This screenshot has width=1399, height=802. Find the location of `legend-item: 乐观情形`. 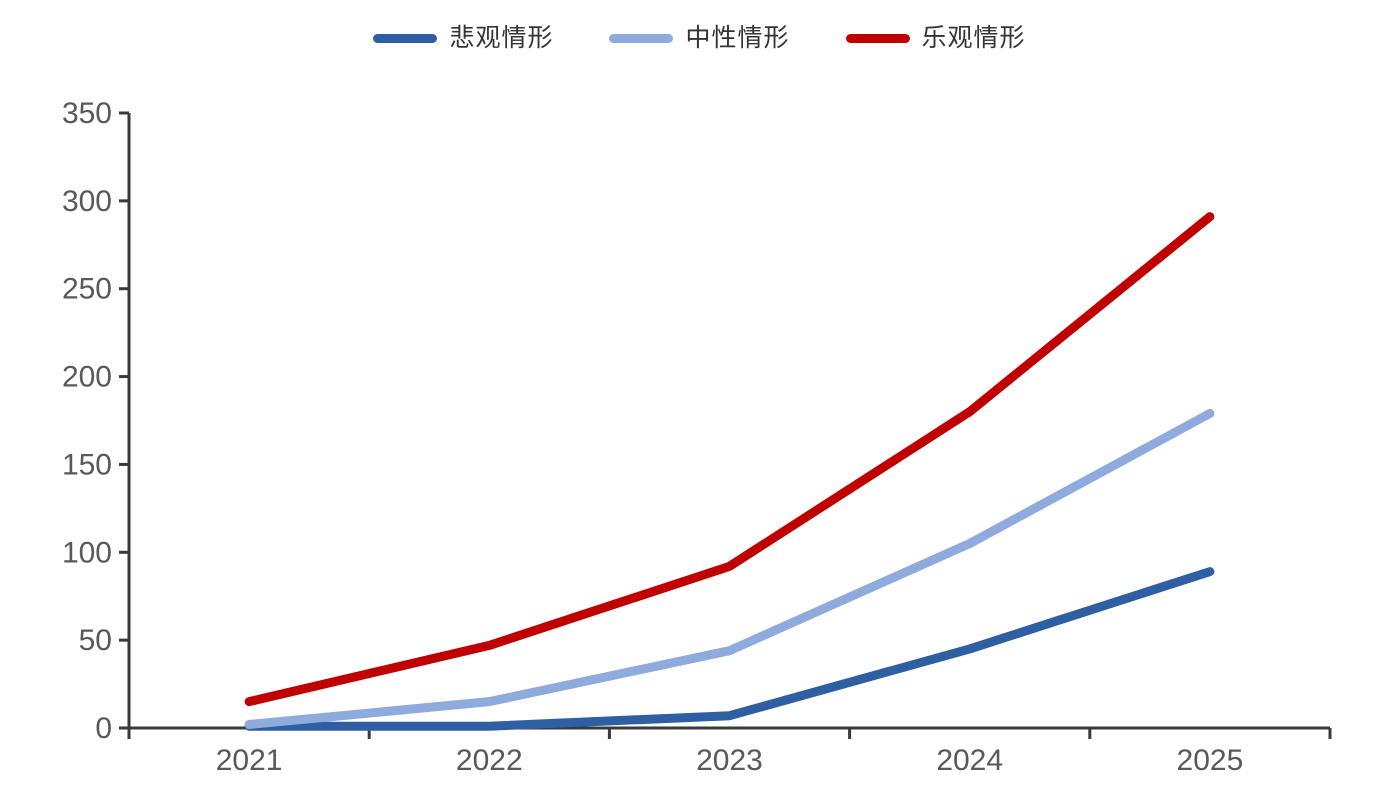

legend-item: 乐观情形 is located at coordinates (935, 38).